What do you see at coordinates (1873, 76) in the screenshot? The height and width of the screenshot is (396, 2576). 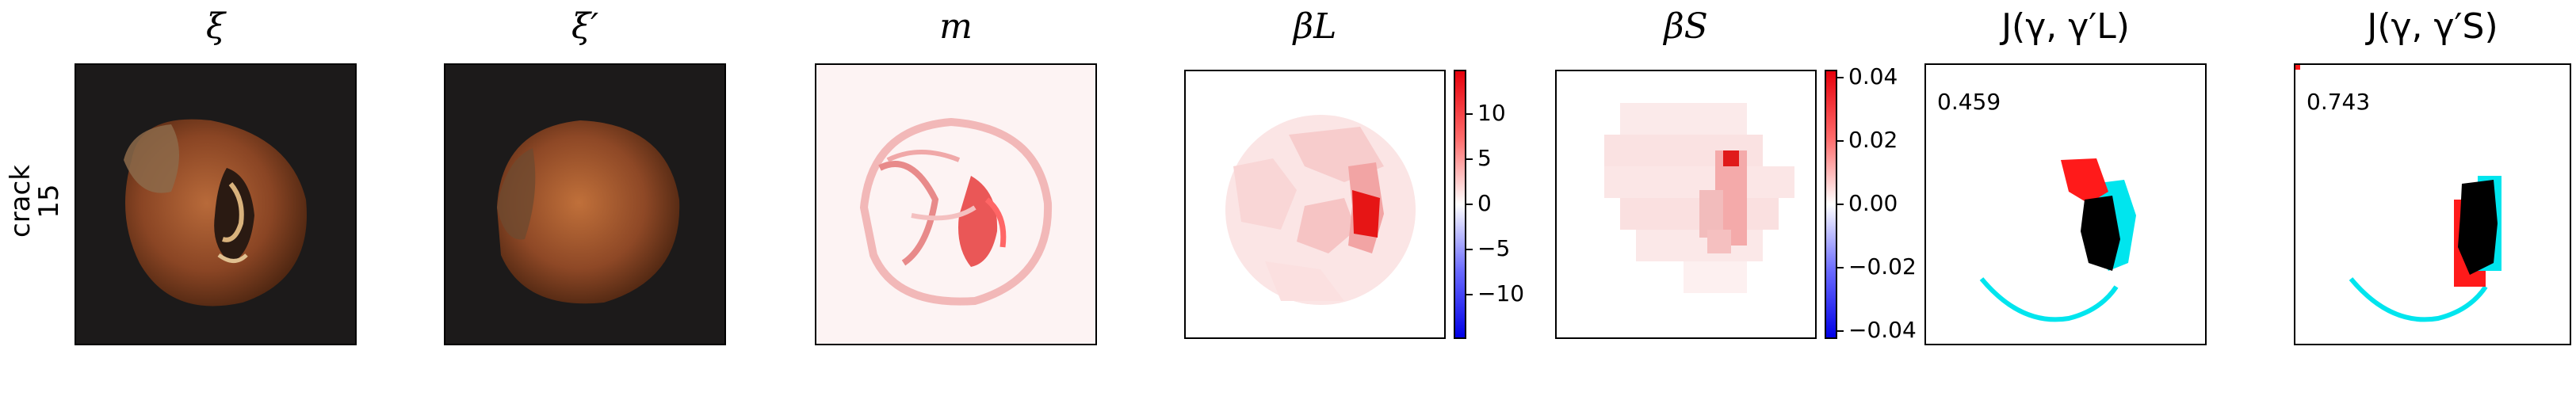 I see `colorbar-tick-label: 0.04` at bounding box center [1873, 76].